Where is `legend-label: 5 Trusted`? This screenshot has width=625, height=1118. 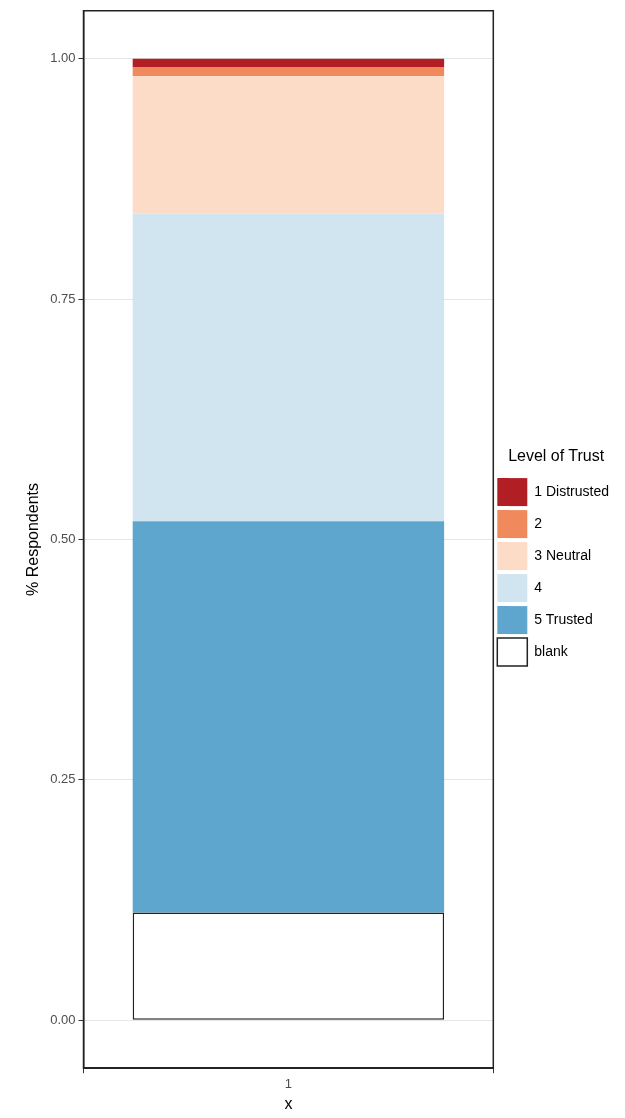 legend-label: 5 Trusted is located at coordinates (563, 618).